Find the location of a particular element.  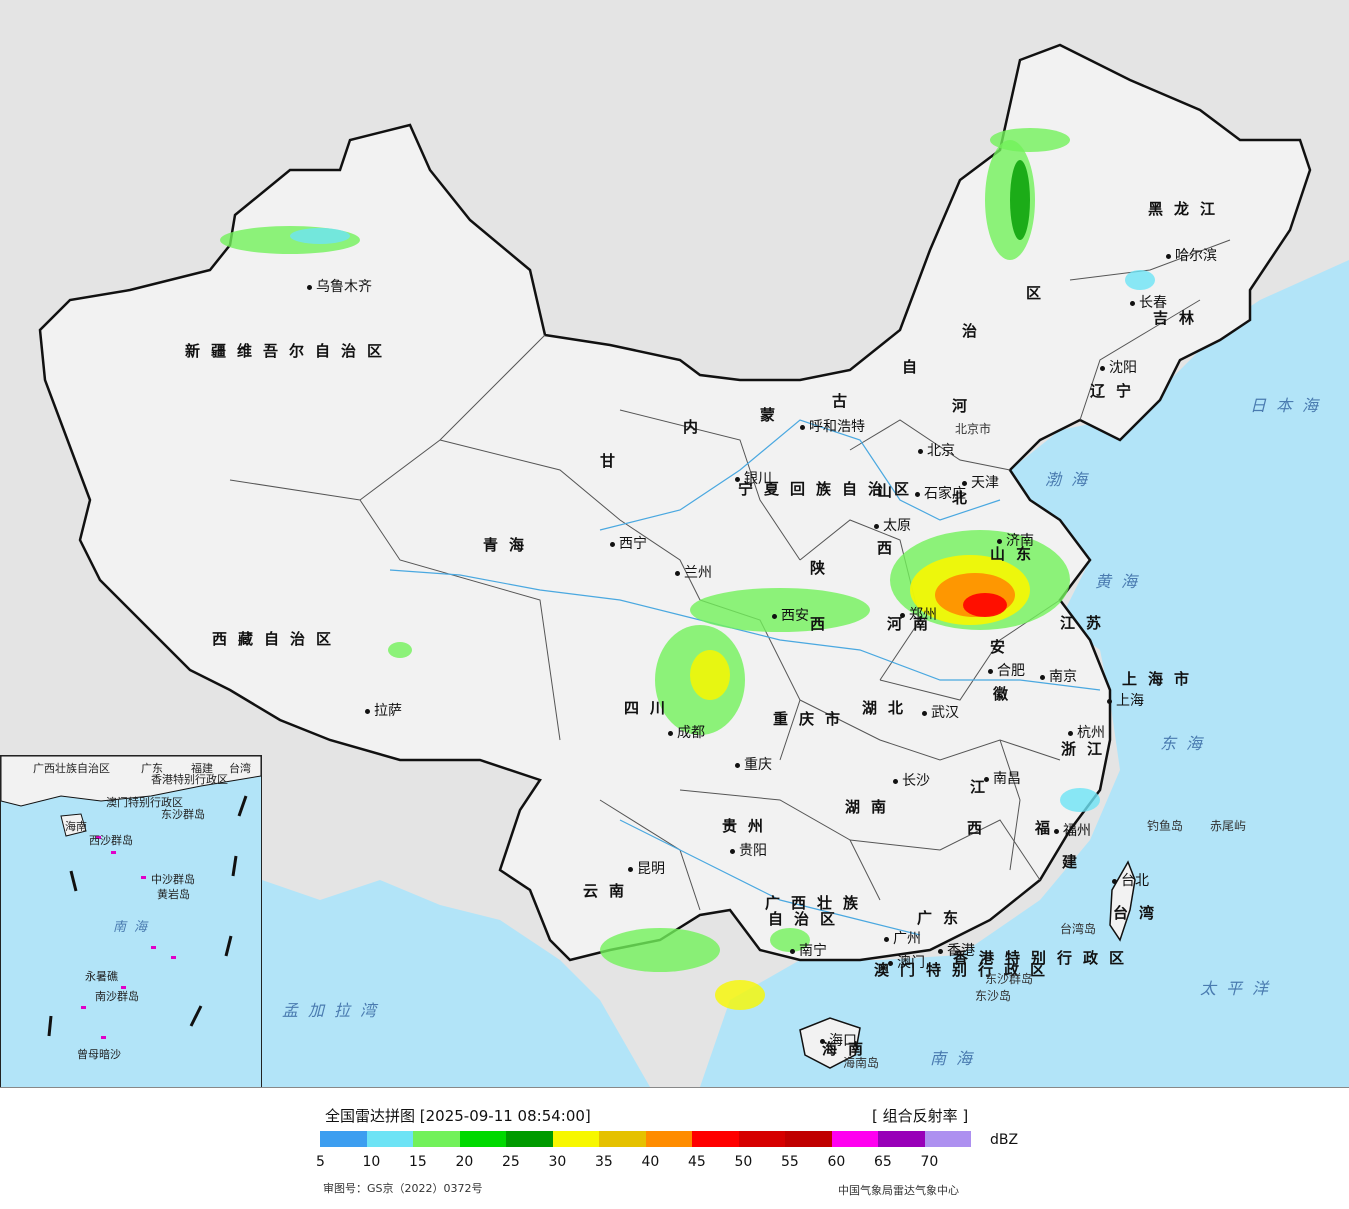

city-label: 沈阳 is located at coordinates (1118, 367).